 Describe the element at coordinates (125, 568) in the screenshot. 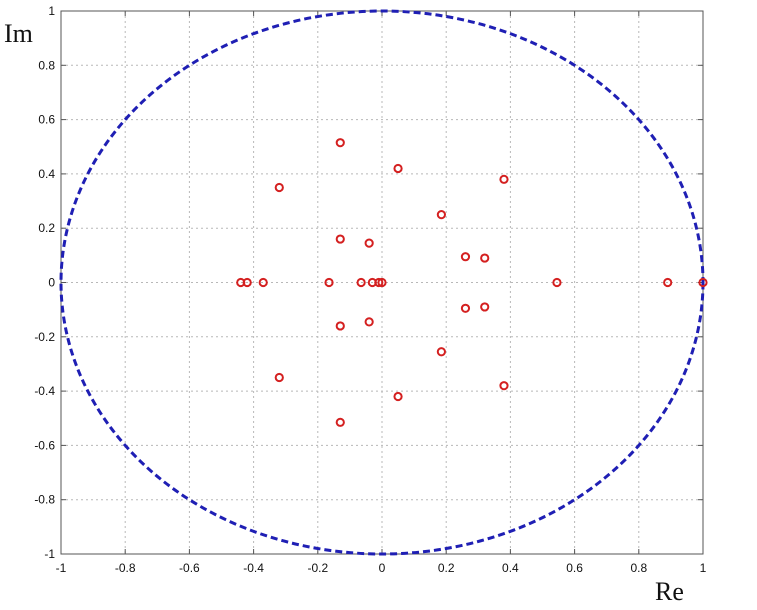

I see `x-tick-label: -0.8` at that location.